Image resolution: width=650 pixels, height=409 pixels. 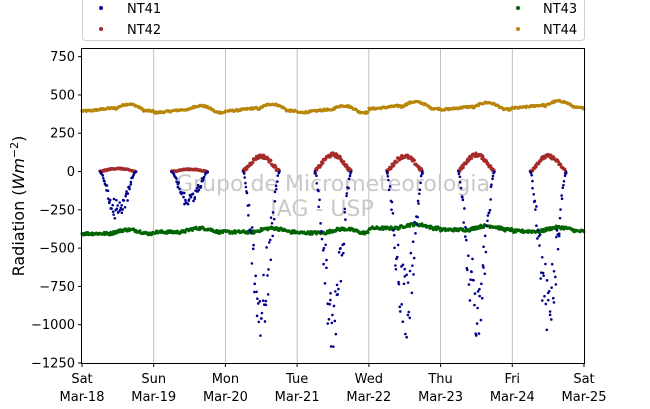 I want to click on legend-item-nt41: NT41, so click(x=130, y=9).